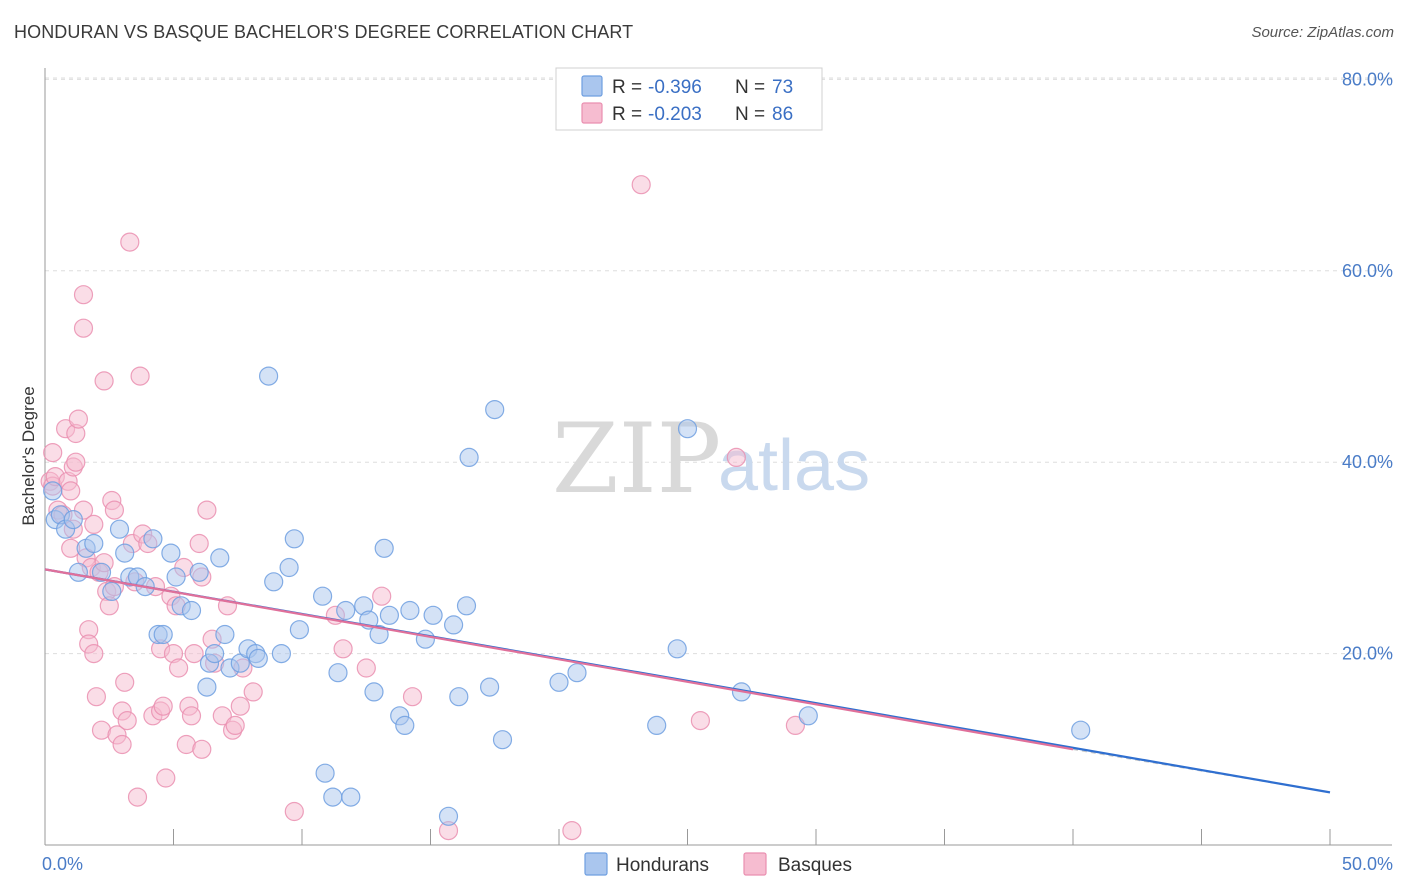 This screenshot has width=1406, height=892. What do you see at coordinates (689, 99) in the screenshot?
I see `legend: R = -0.396 N = 73 R = -0.203 N = 86` at bounding box center [689, 99].